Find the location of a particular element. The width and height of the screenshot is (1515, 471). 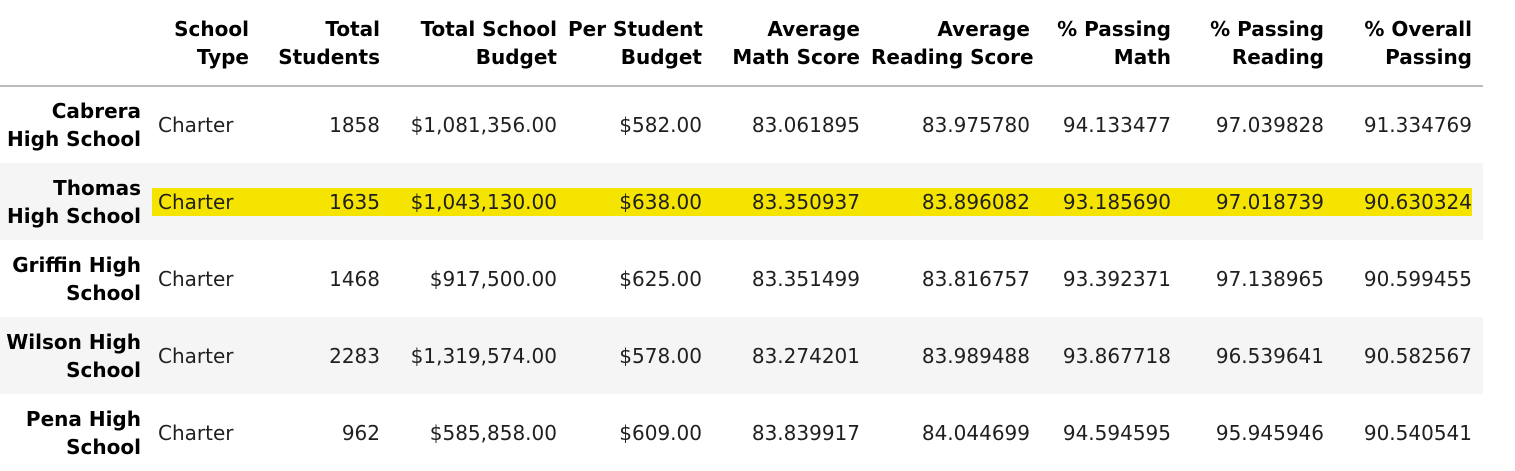

column-header-total-school-budget: Total School Budget is located at coordinates (479, 43).